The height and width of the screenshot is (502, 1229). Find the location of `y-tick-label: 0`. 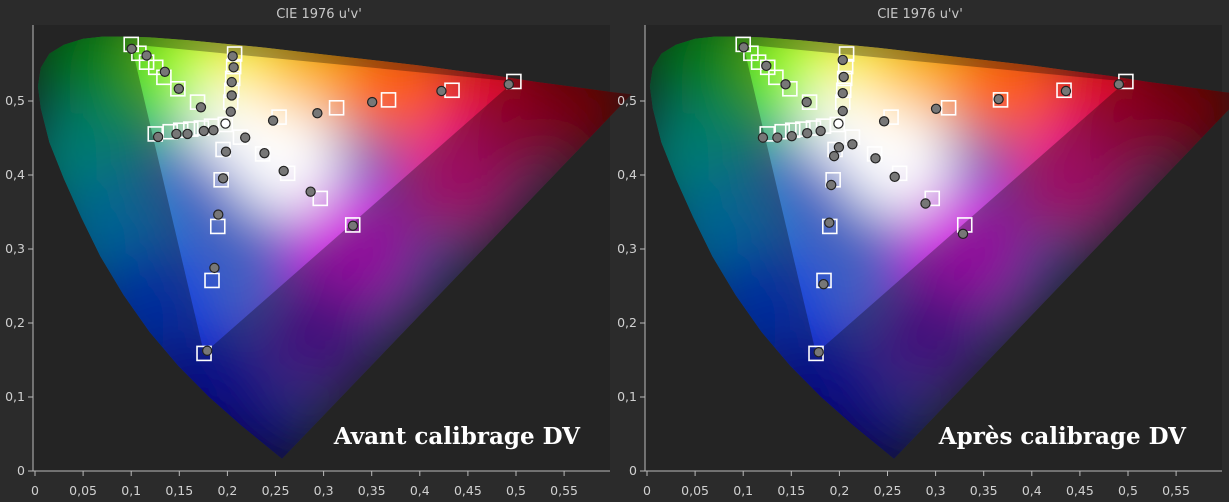

y-tick-label: 0 is located at coordinates (21, 470).